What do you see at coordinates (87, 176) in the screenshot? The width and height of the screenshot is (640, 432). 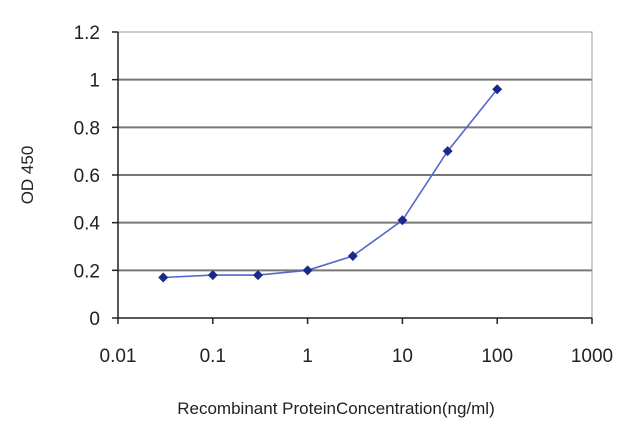 I see `y-tick-label-3: 0.6` at bounding box center [87, 176].